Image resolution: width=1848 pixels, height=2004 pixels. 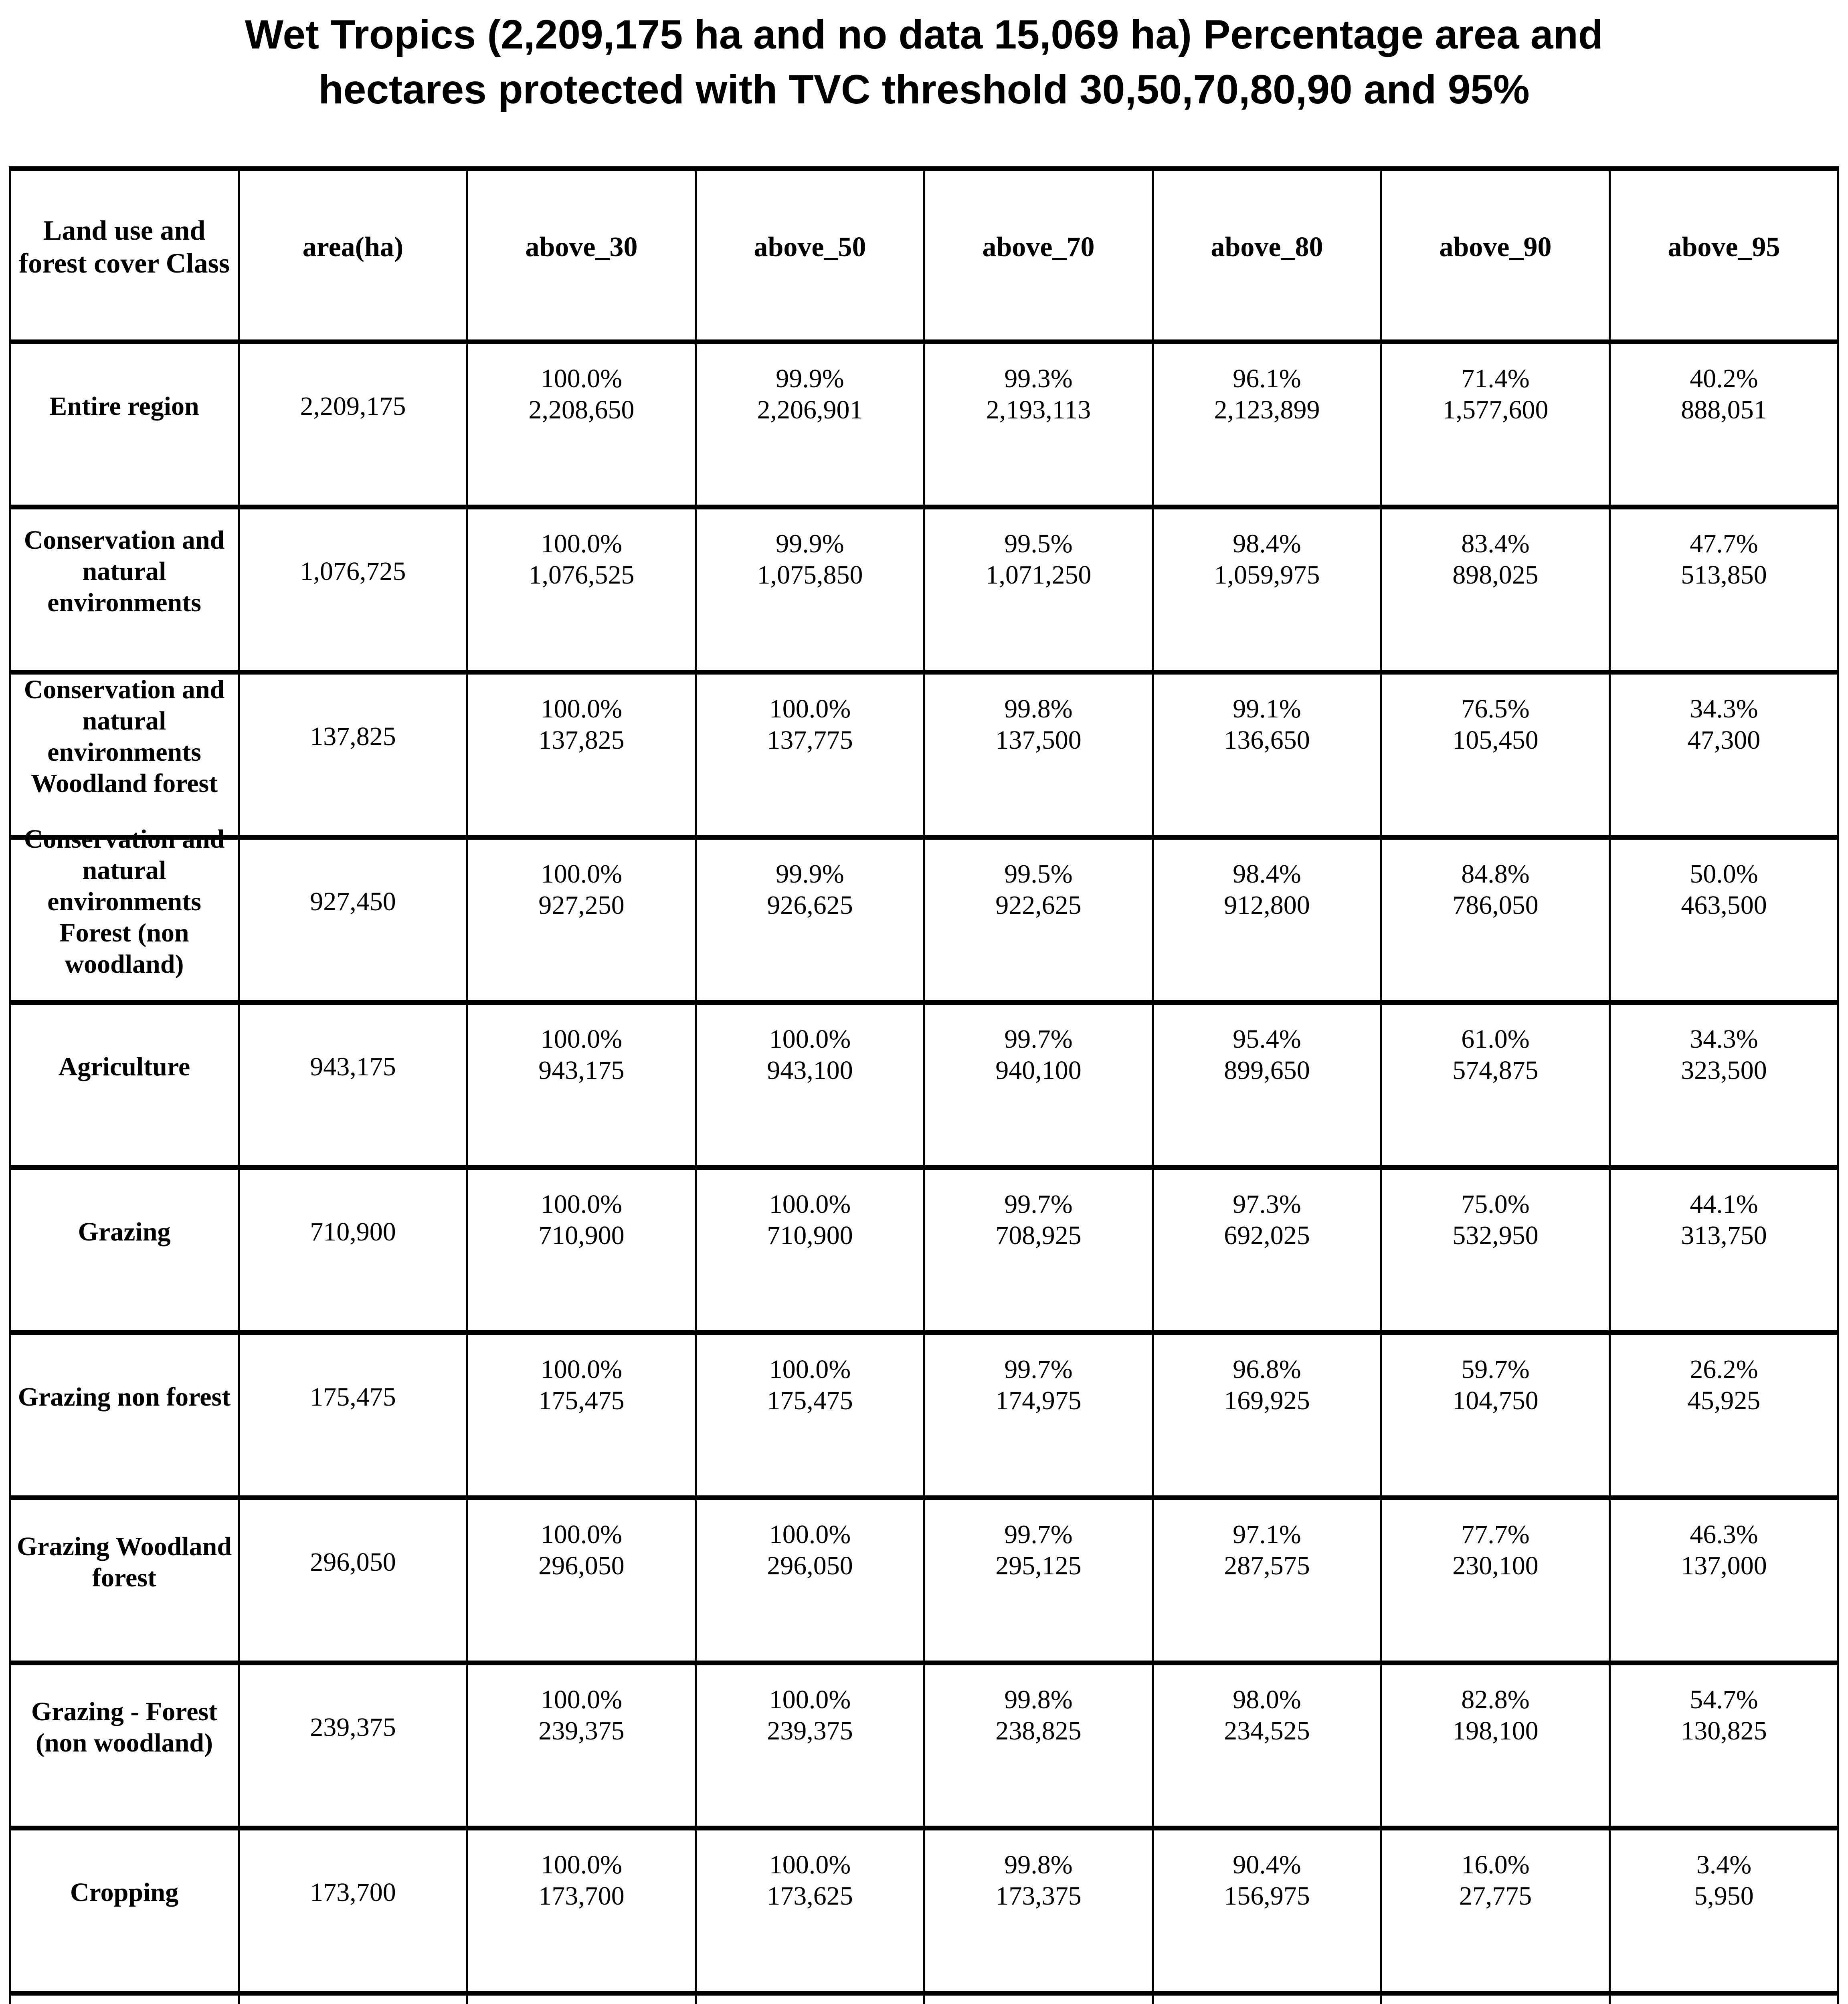 I want to click on row-label-cell: Cropping, so click(x=124, y=1911).